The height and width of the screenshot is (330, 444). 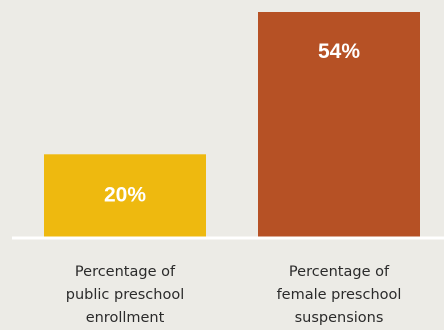 I want to click on category-label-1-line-2: public preschool, so click(x=125, y=295).